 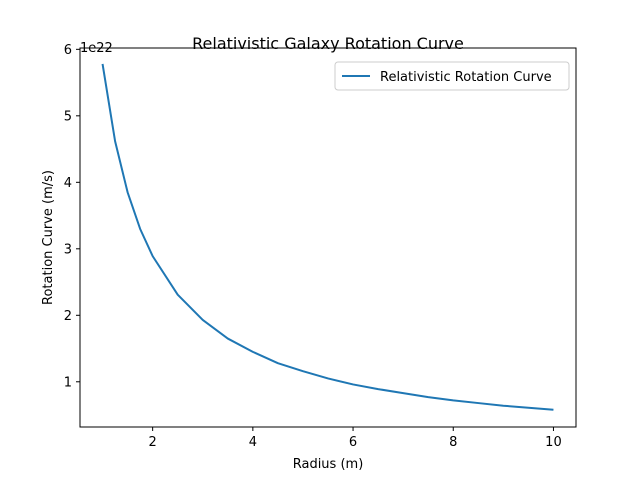 I want to click on y-tick-label: 1, so click(x=68, y=382).